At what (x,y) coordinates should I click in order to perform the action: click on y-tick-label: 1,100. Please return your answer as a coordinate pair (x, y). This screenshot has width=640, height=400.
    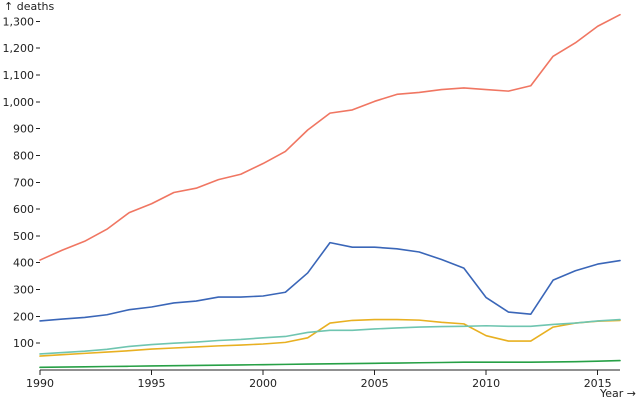
    Looking at the image, I should click on (19, 75).